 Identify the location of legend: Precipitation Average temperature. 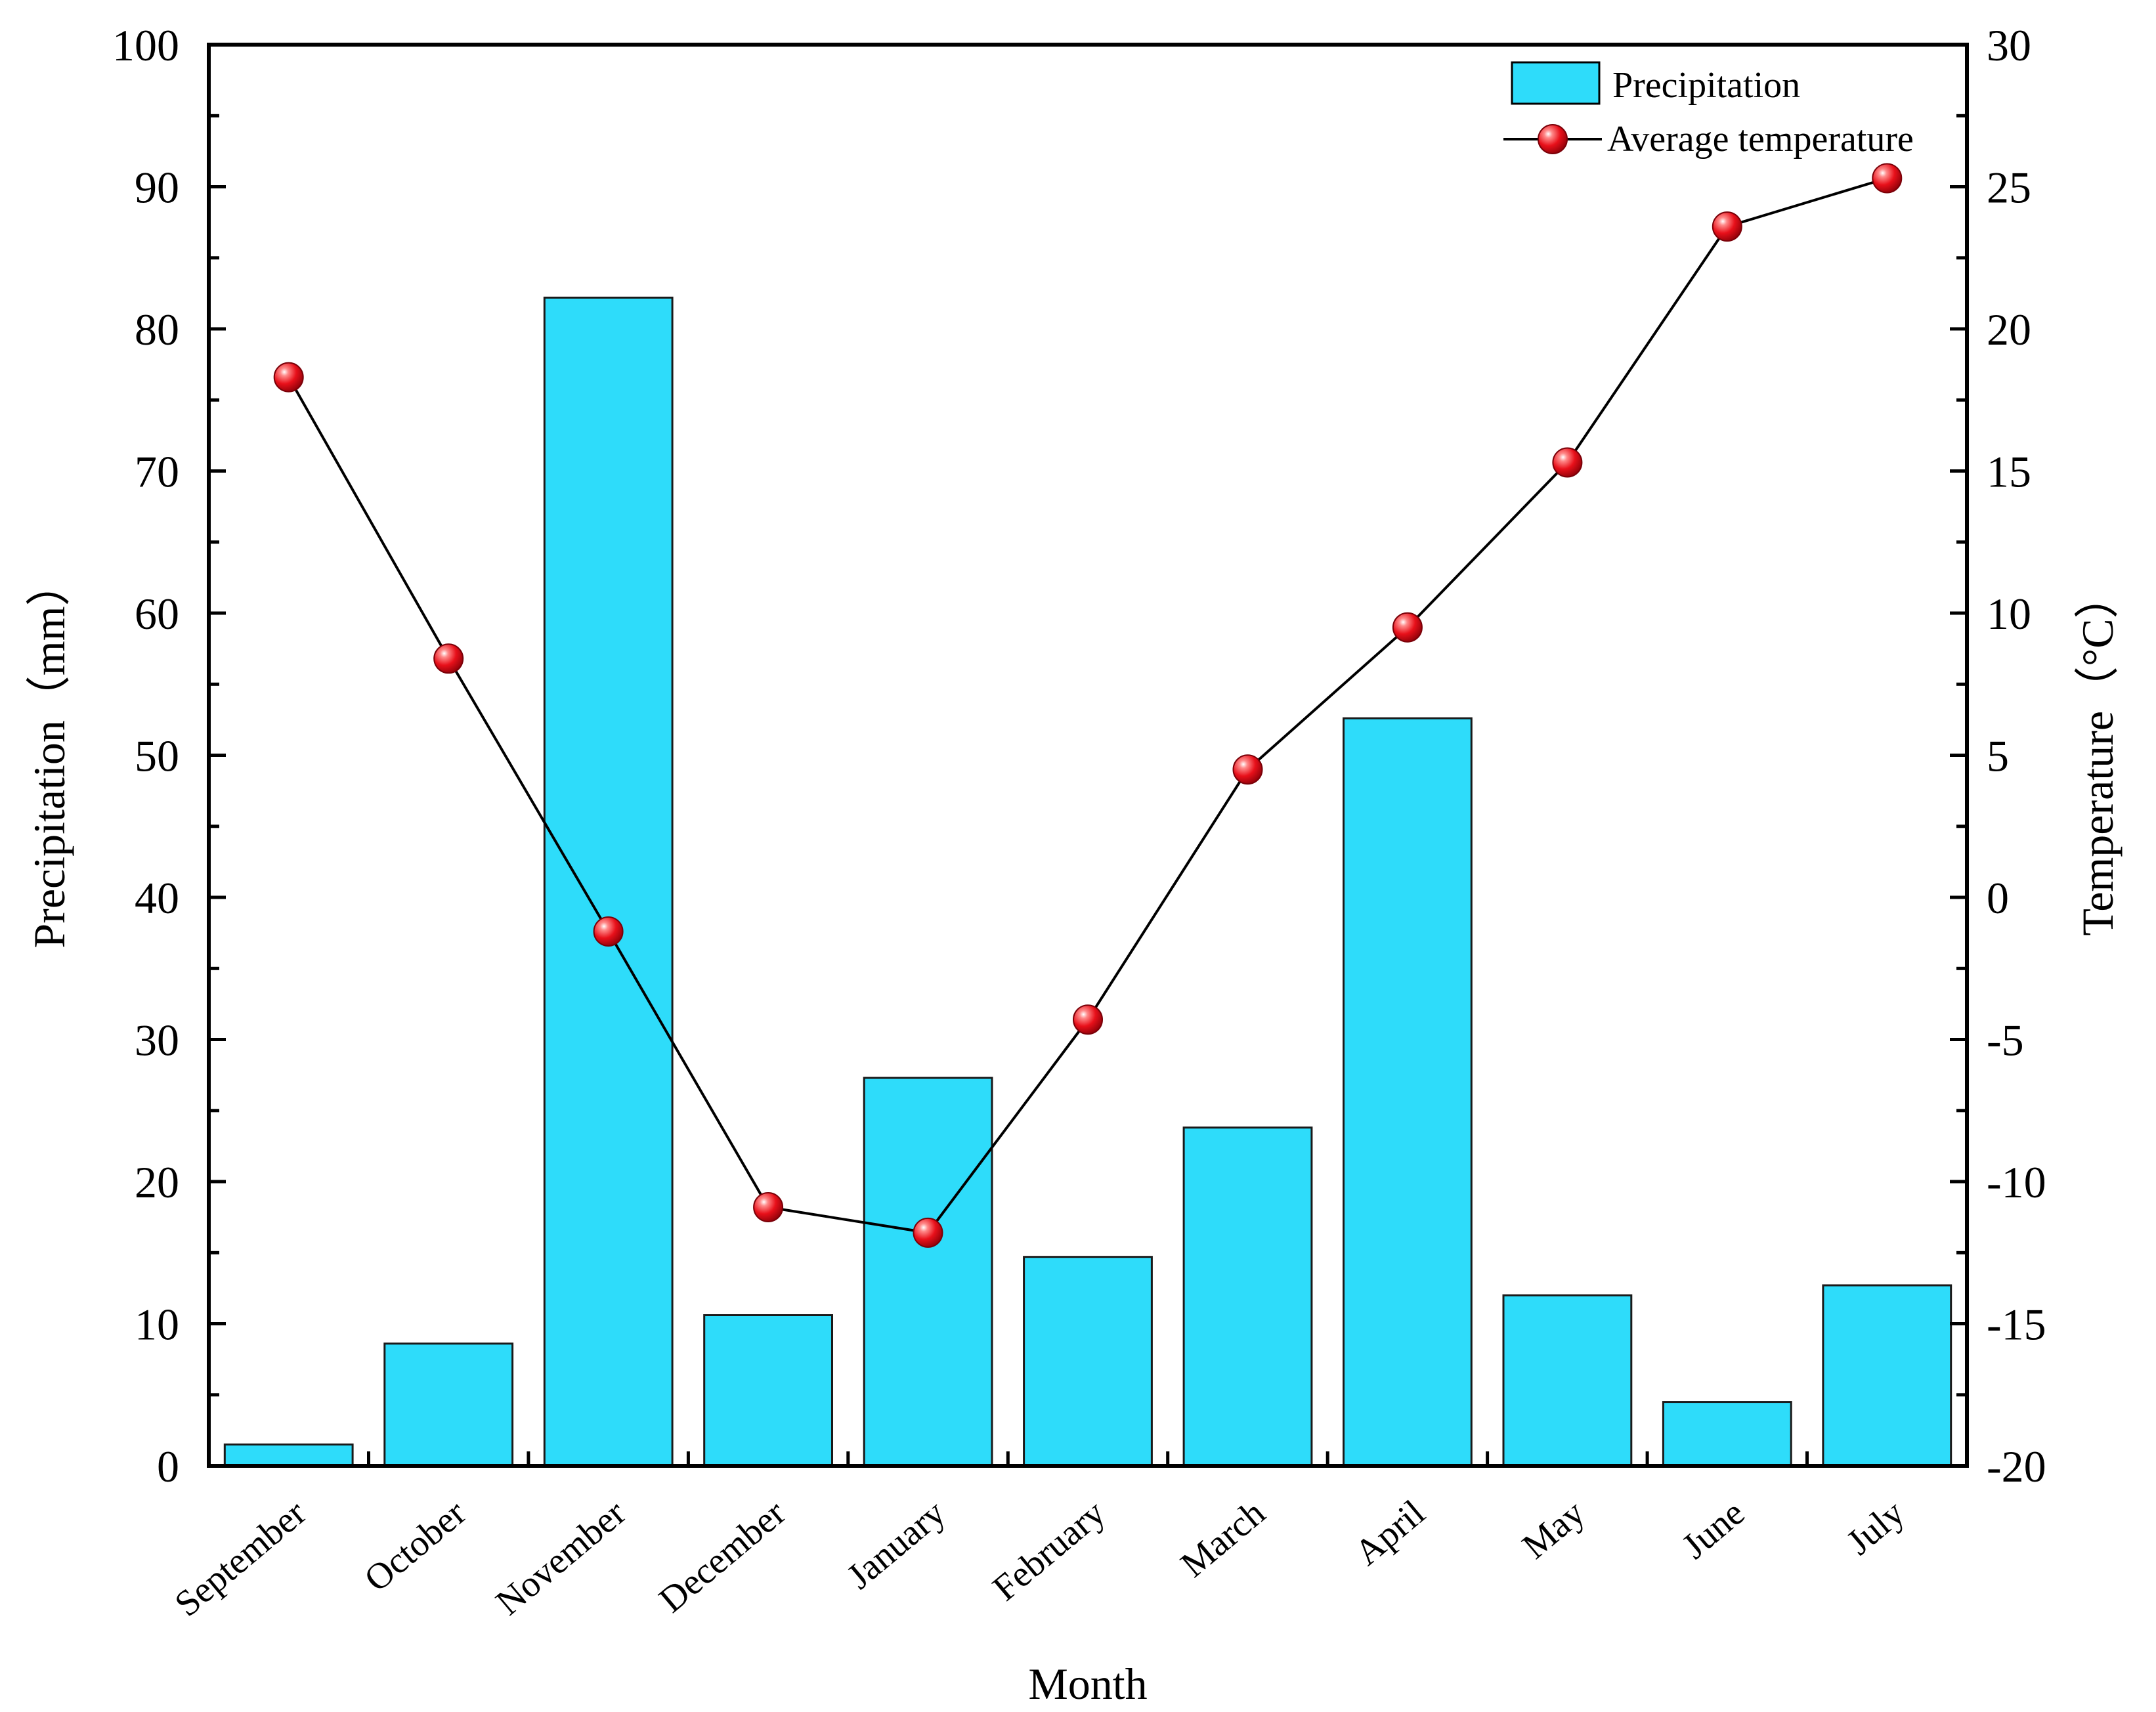
(1708, 111).